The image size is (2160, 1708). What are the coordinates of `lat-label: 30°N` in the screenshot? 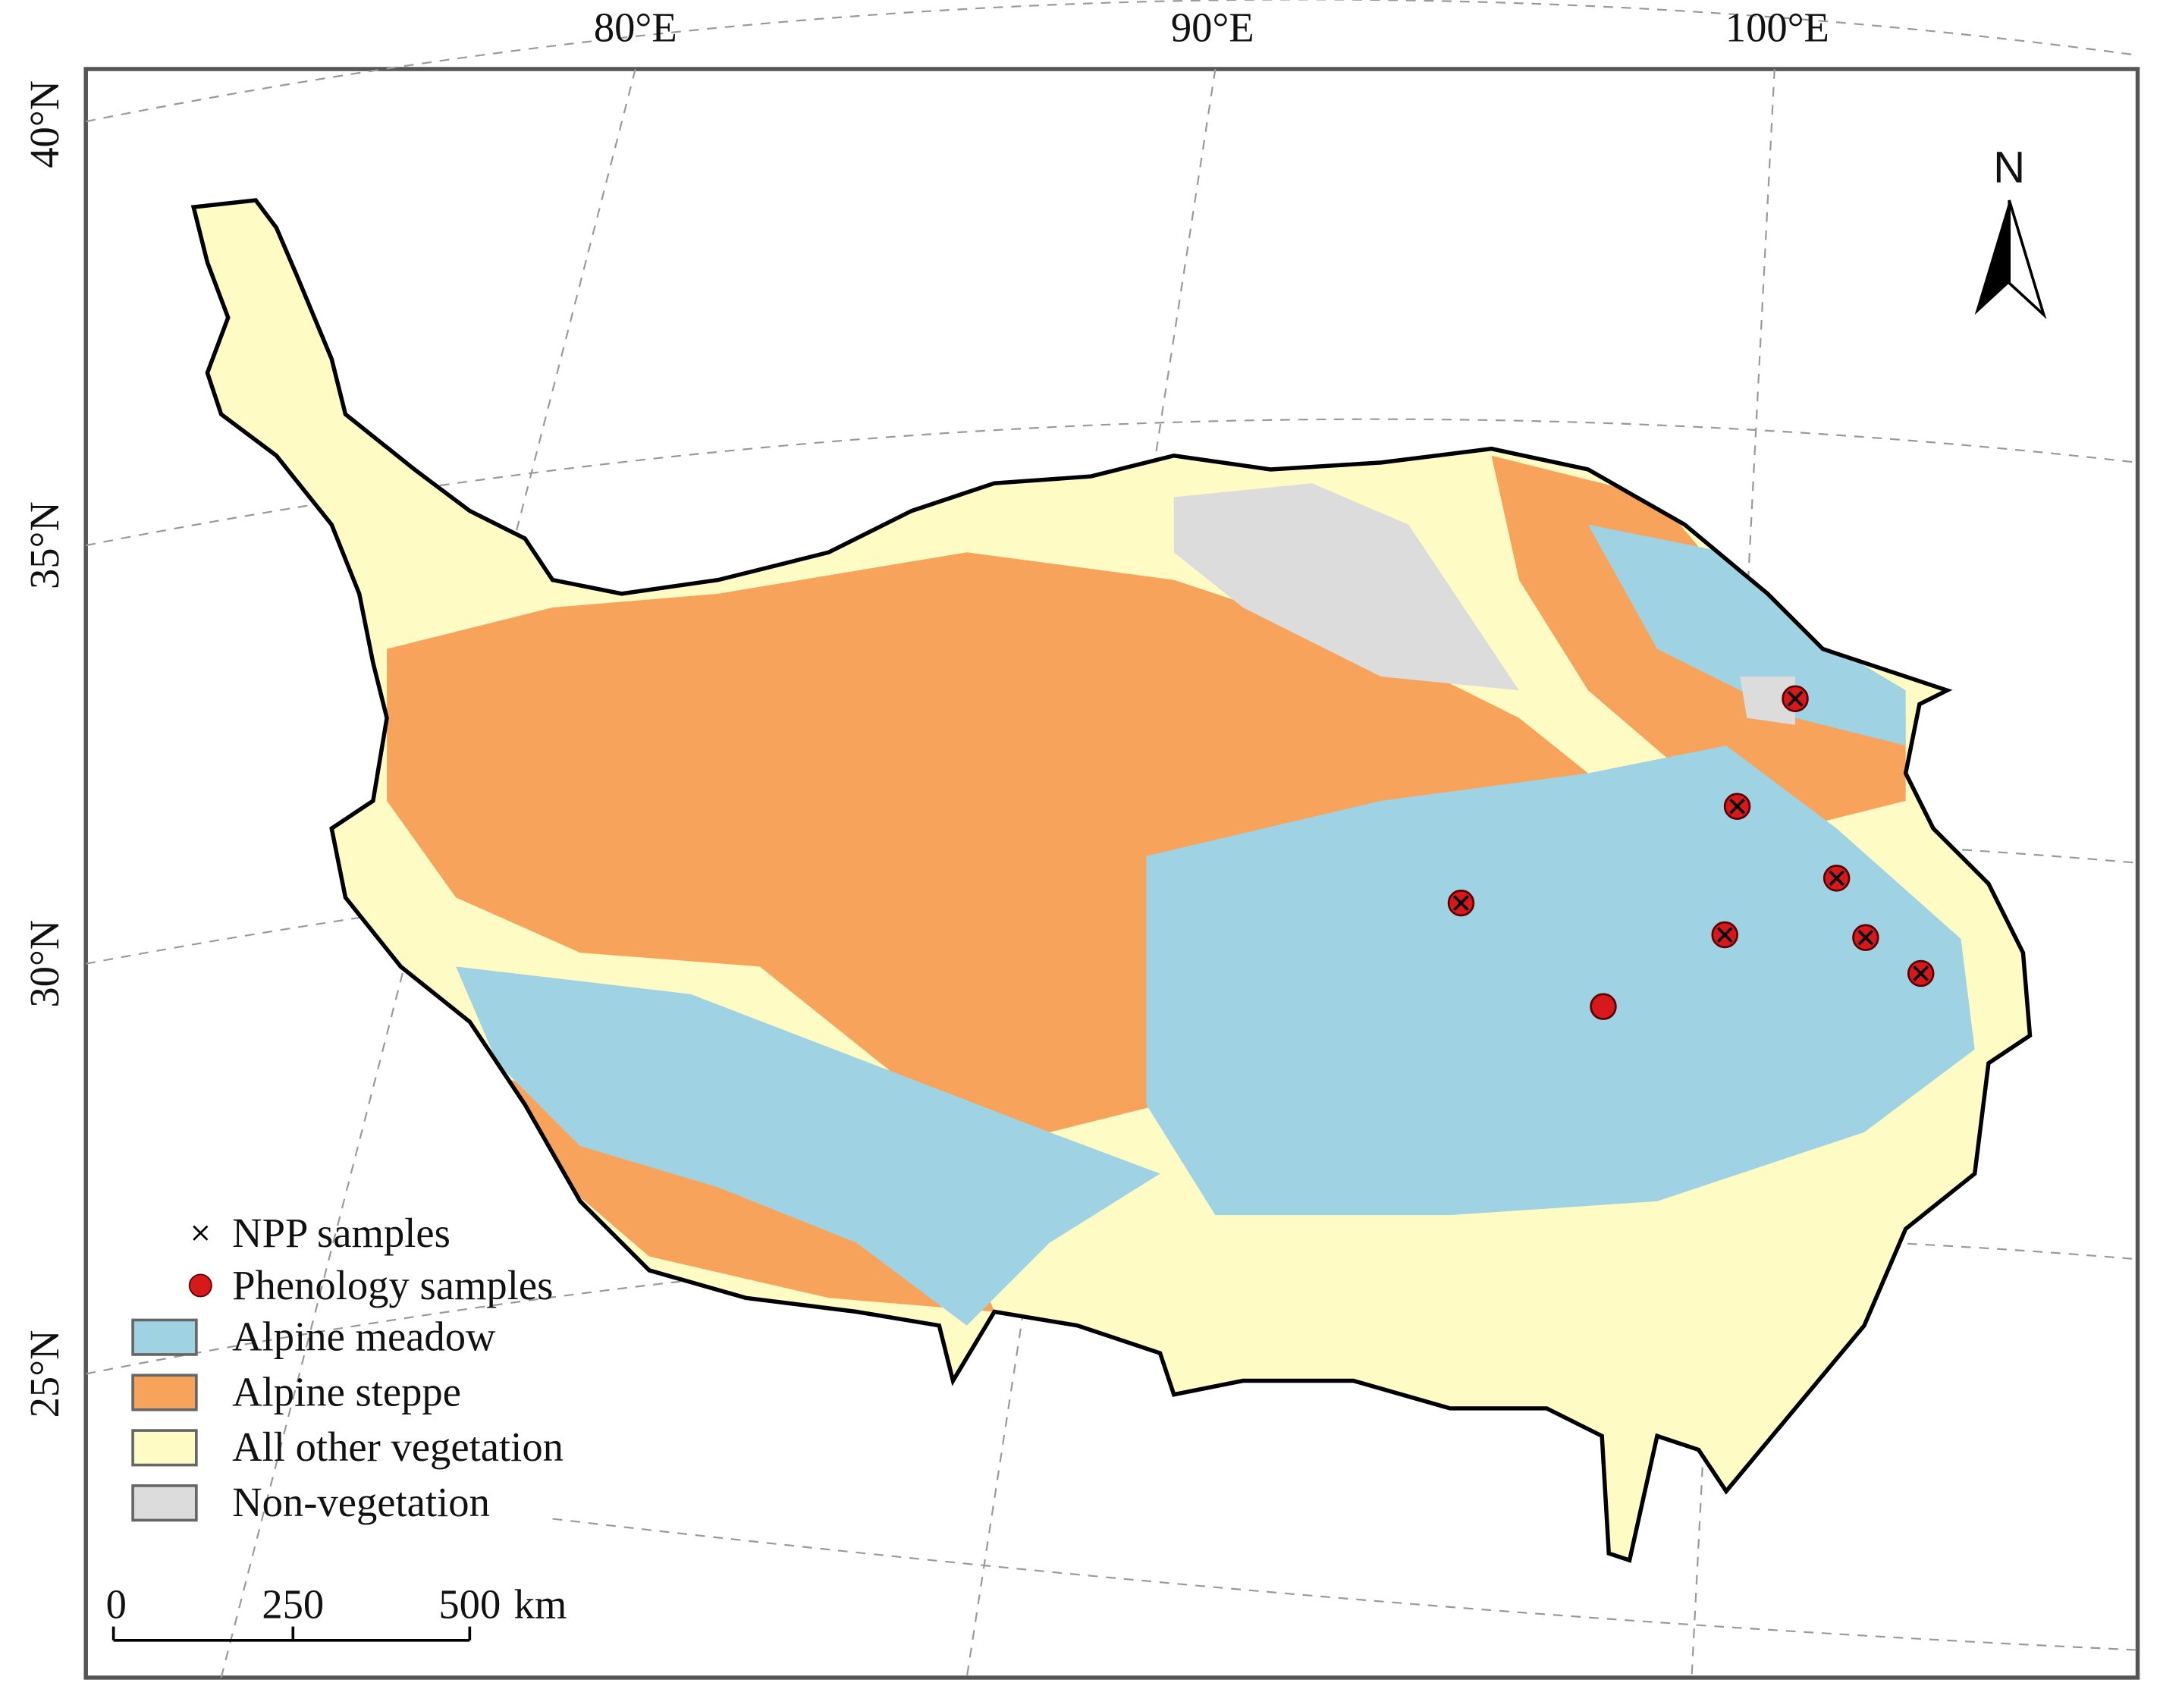 It's located at (44, 964).